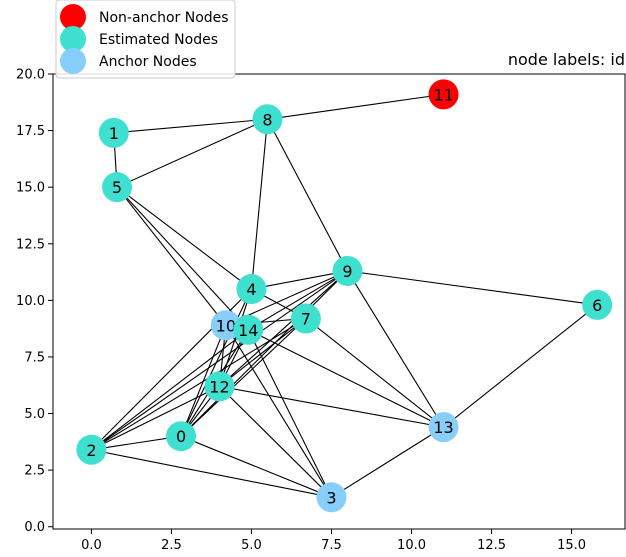  What do you see at coordinates (30, 188) in the screenshot?
I see `y-tick-label: 15.0` at bounding box center [30, 188].